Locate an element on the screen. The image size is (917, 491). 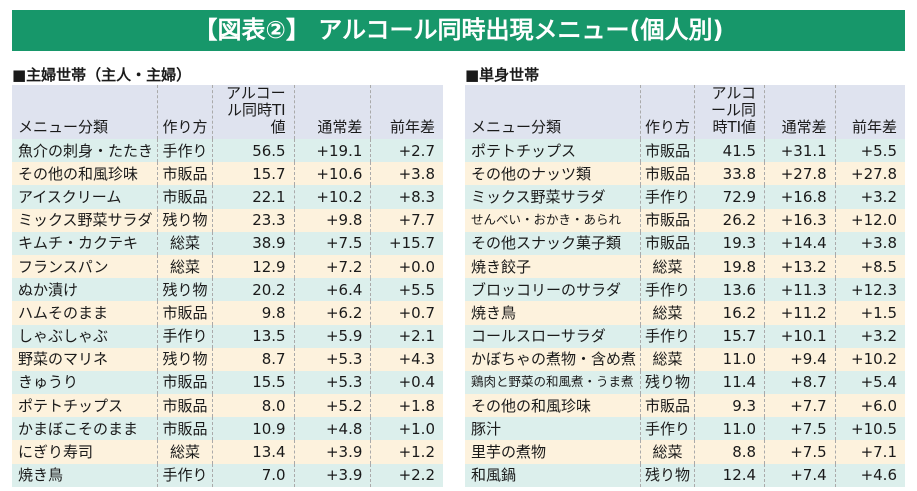
table-row: 焼き鳥 手作り 7.0 +3.9 +2.2 is located at coordinates (227, 475).